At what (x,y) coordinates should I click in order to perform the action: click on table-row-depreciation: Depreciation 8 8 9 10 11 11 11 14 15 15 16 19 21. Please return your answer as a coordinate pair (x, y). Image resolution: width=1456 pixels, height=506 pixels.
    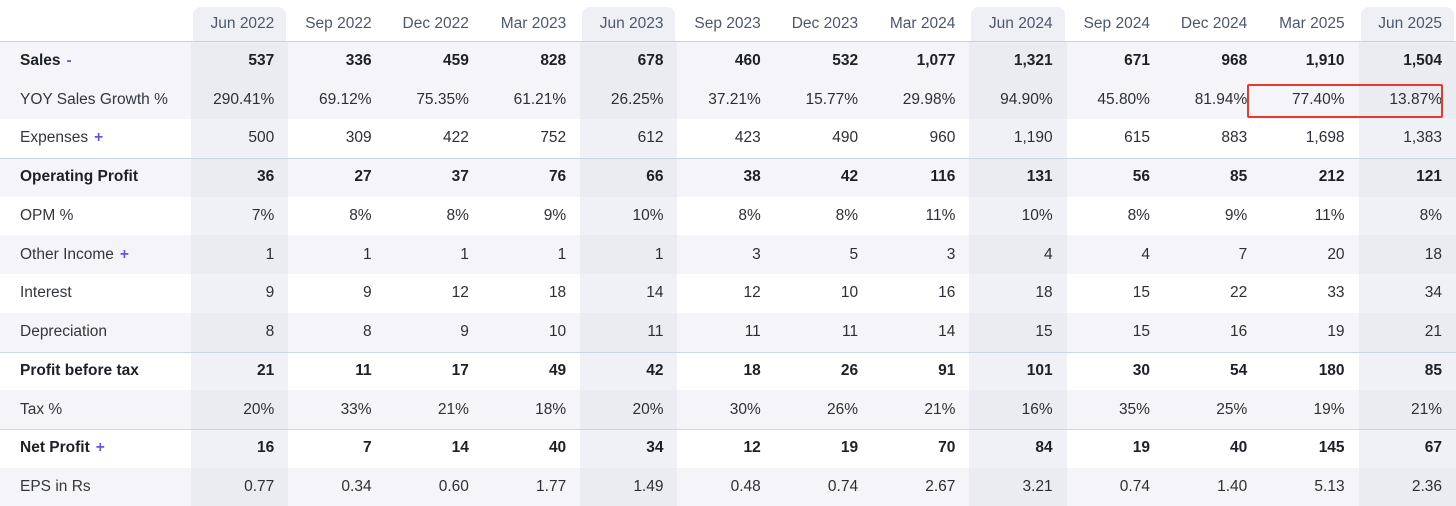
    Looking at the image, I should click on (728, 332).